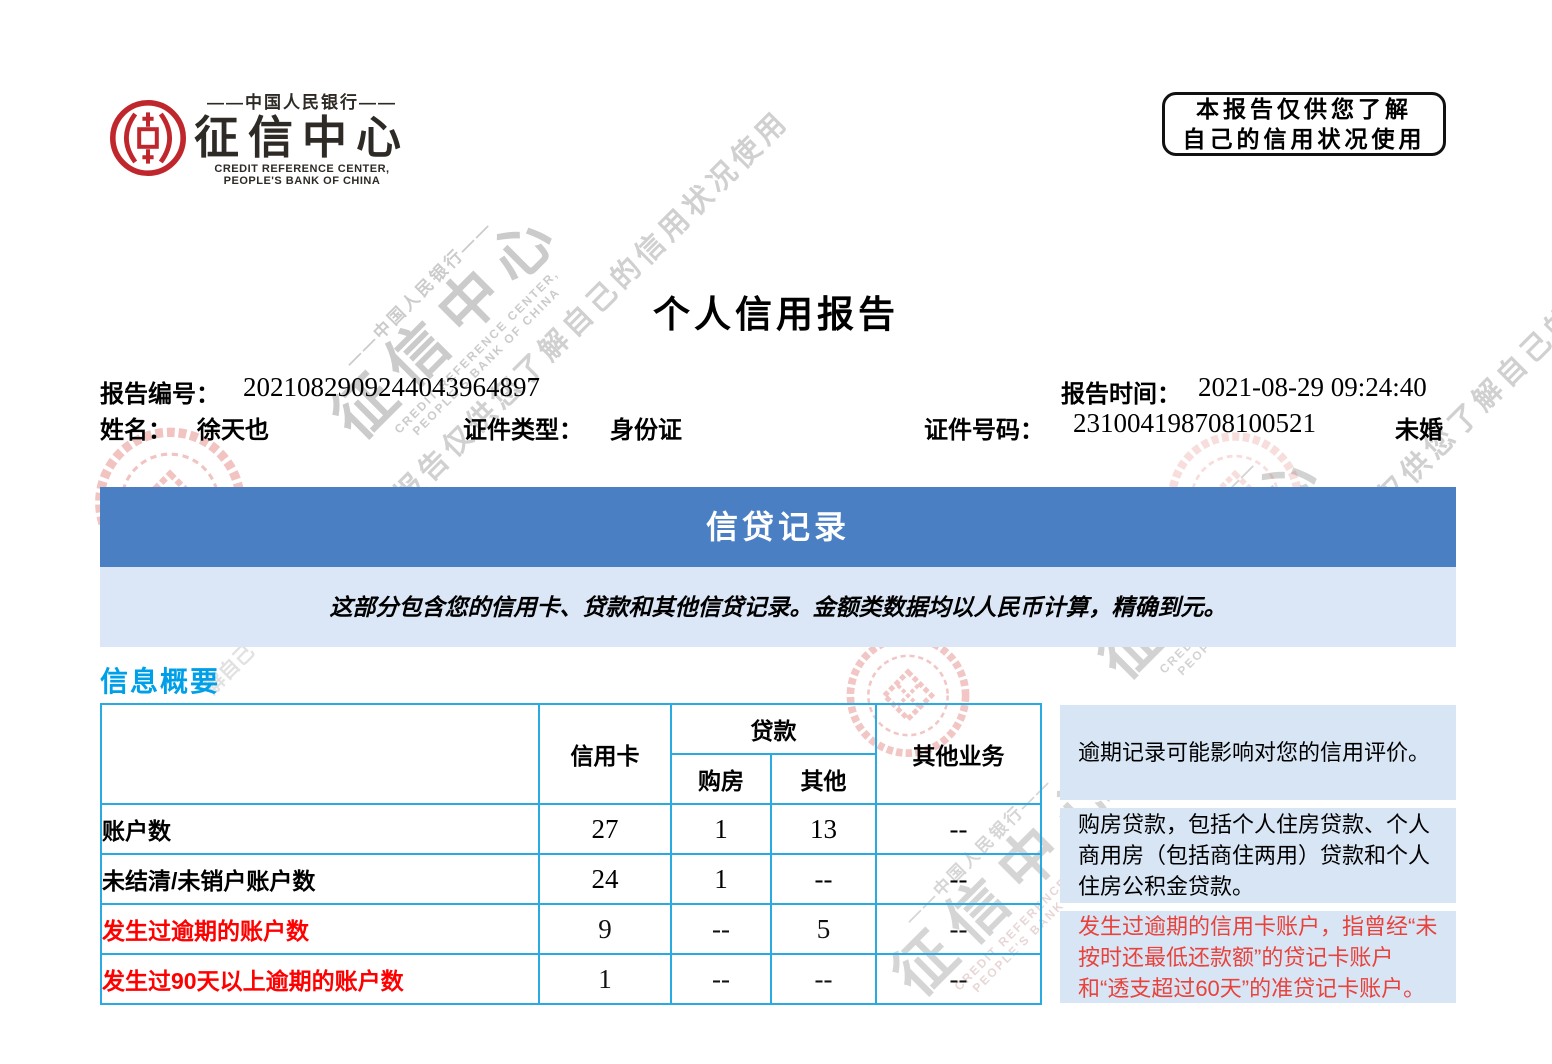  I want to click on report-time-value: 2021-08-29 09:24:40, so click(1312, 387).